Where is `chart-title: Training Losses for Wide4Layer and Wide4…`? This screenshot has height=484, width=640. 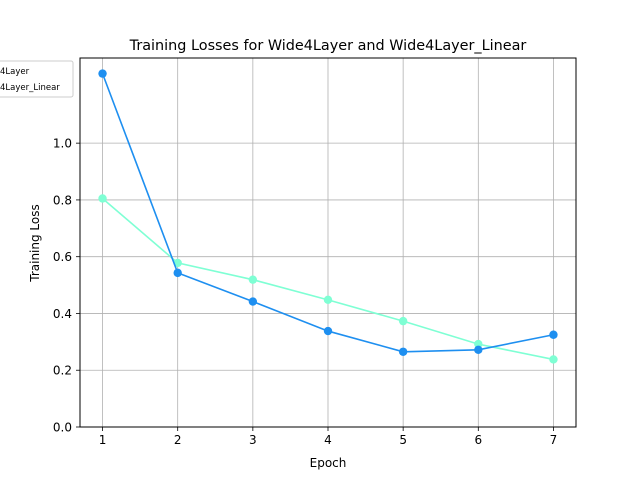
chart-title: Training Losses for Wide4Layer and Wide4… is located at coordinates (328, 46).